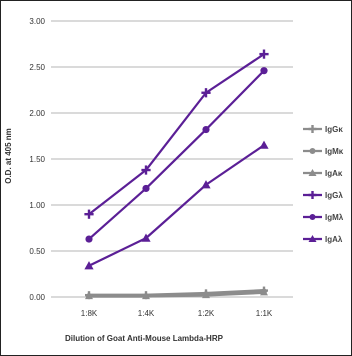  What do you see at coordinates (8, 156) in the screenshot?
I see `y-axis-title: O.D. at 405 nm` at bounding box center [8, 156].